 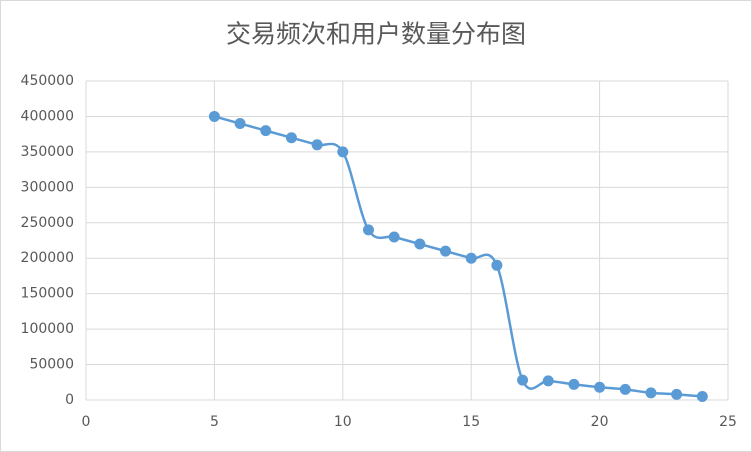 What do you see at coordinates (47, 187) in the screenshot?
I see `y-tick-label: 300000` at bounding box center [47, 187].